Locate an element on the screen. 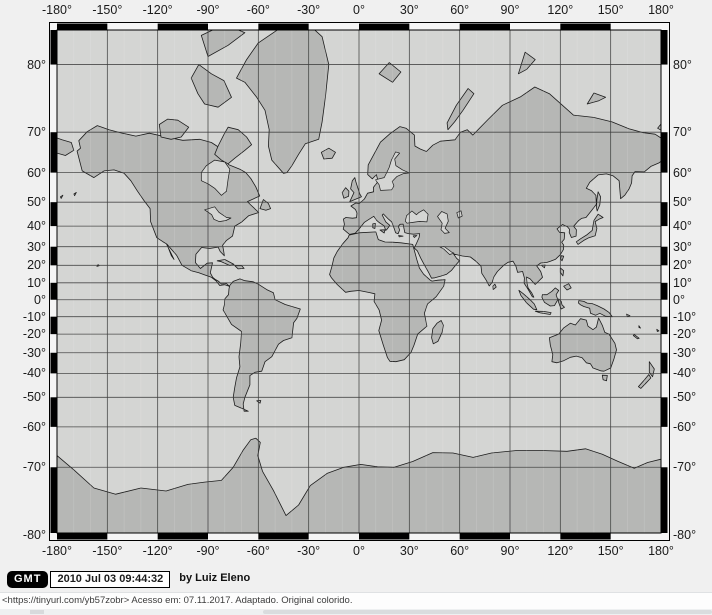 This screenshot has height=615, width=712. axis-label-left--60: -60° is located at coordinates (34, 426).